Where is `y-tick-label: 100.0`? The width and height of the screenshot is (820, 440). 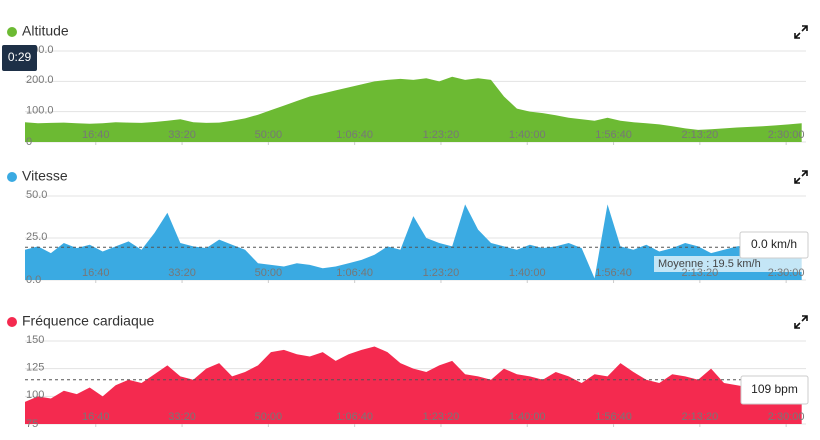 y-tick-label: 100.0 is located at coordinates (40, 111).